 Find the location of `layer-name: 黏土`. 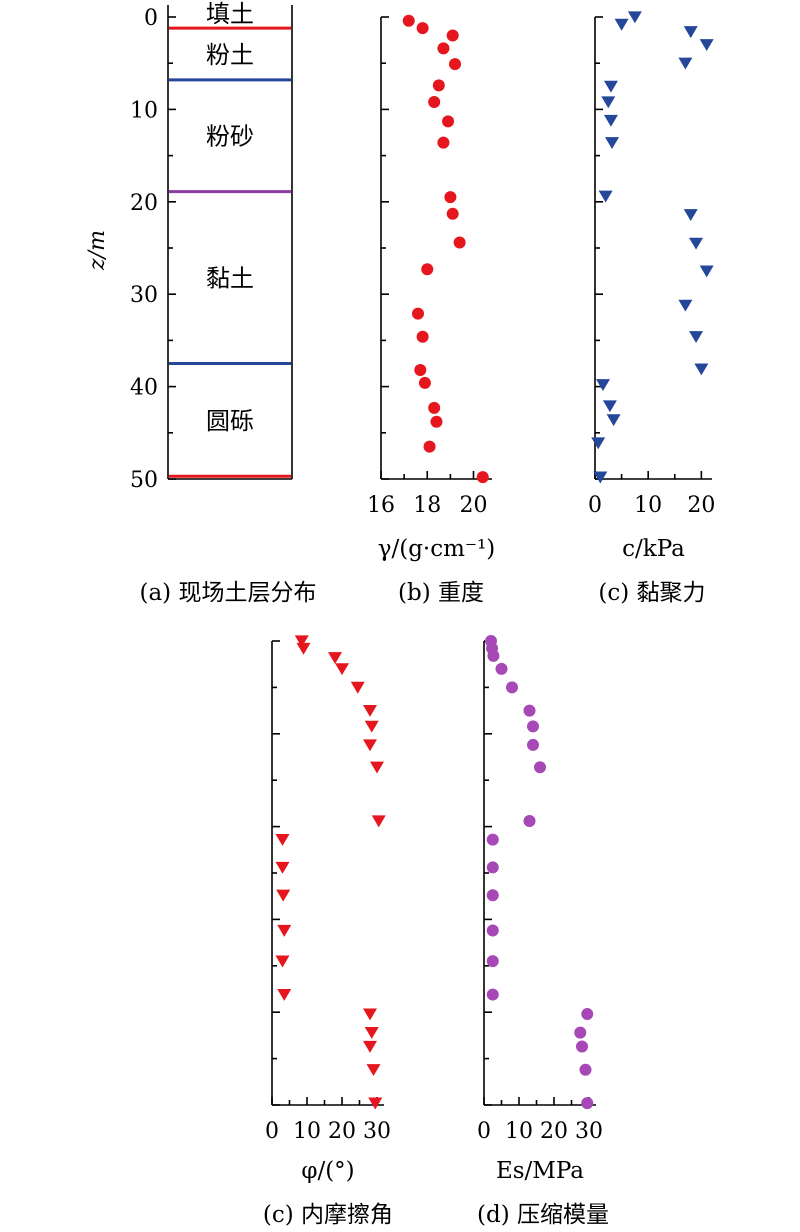

layer-name: 黏土 is located at coordinates (230, 279).